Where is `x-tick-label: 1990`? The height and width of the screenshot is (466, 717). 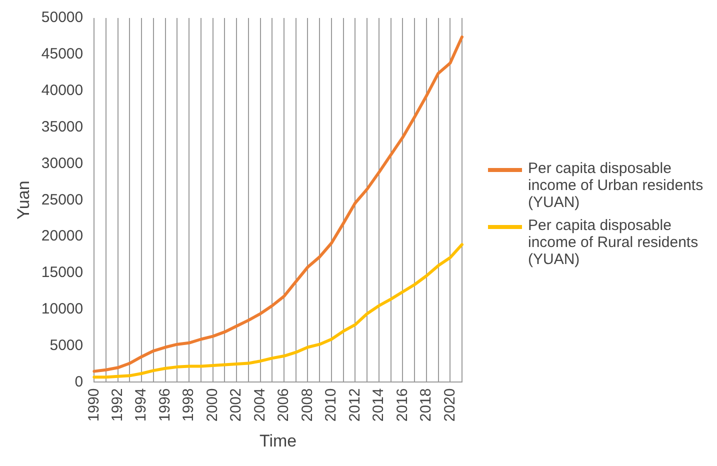
x-tick-label: 1990 is located at coordinates (93, 405).